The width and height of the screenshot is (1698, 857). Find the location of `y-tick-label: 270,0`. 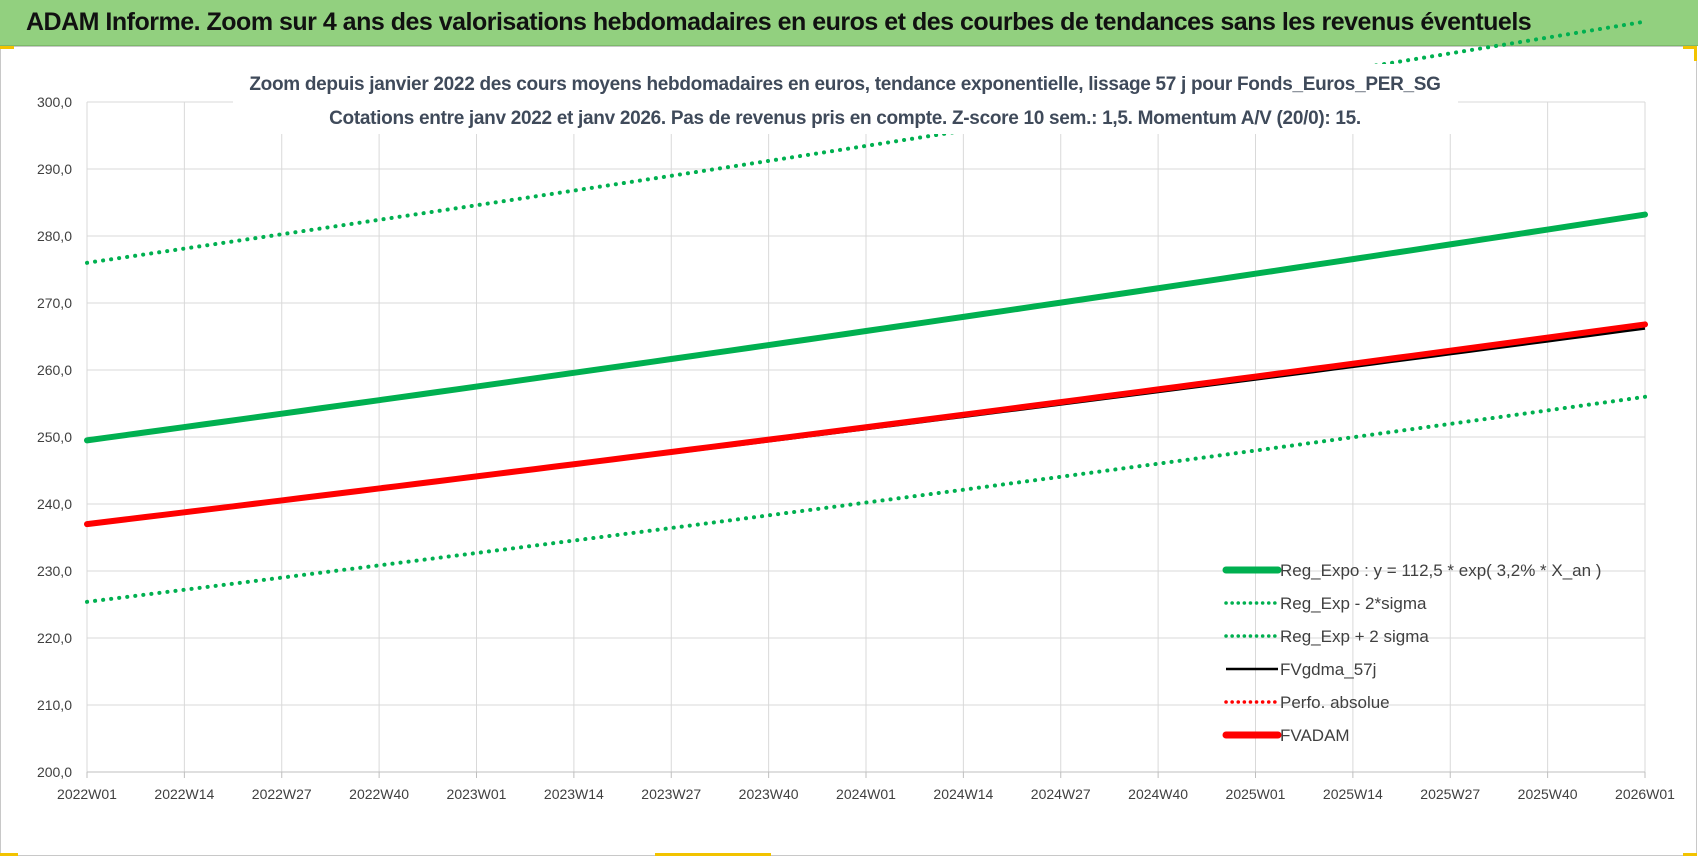

y-tick-label: 270,0 is located at coordinates (54, 303).